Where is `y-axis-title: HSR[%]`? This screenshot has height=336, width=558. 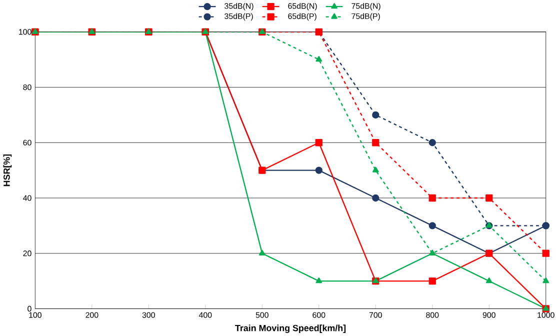
y-axis-title: HSR[%] is located at coordinates (7, 170).